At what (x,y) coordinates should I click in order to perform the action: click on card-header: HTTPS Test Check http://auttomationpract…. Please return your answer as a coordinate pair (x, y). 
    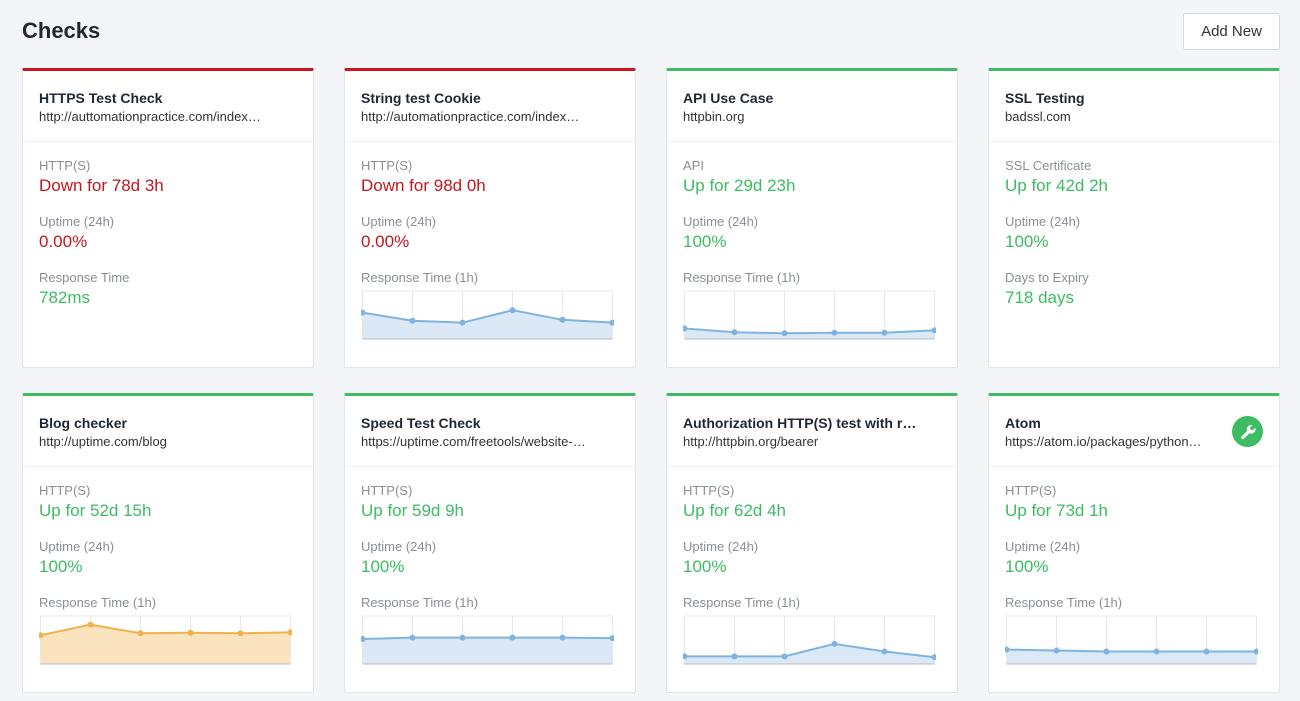
    Looking at the image, I should click on (168, 106).